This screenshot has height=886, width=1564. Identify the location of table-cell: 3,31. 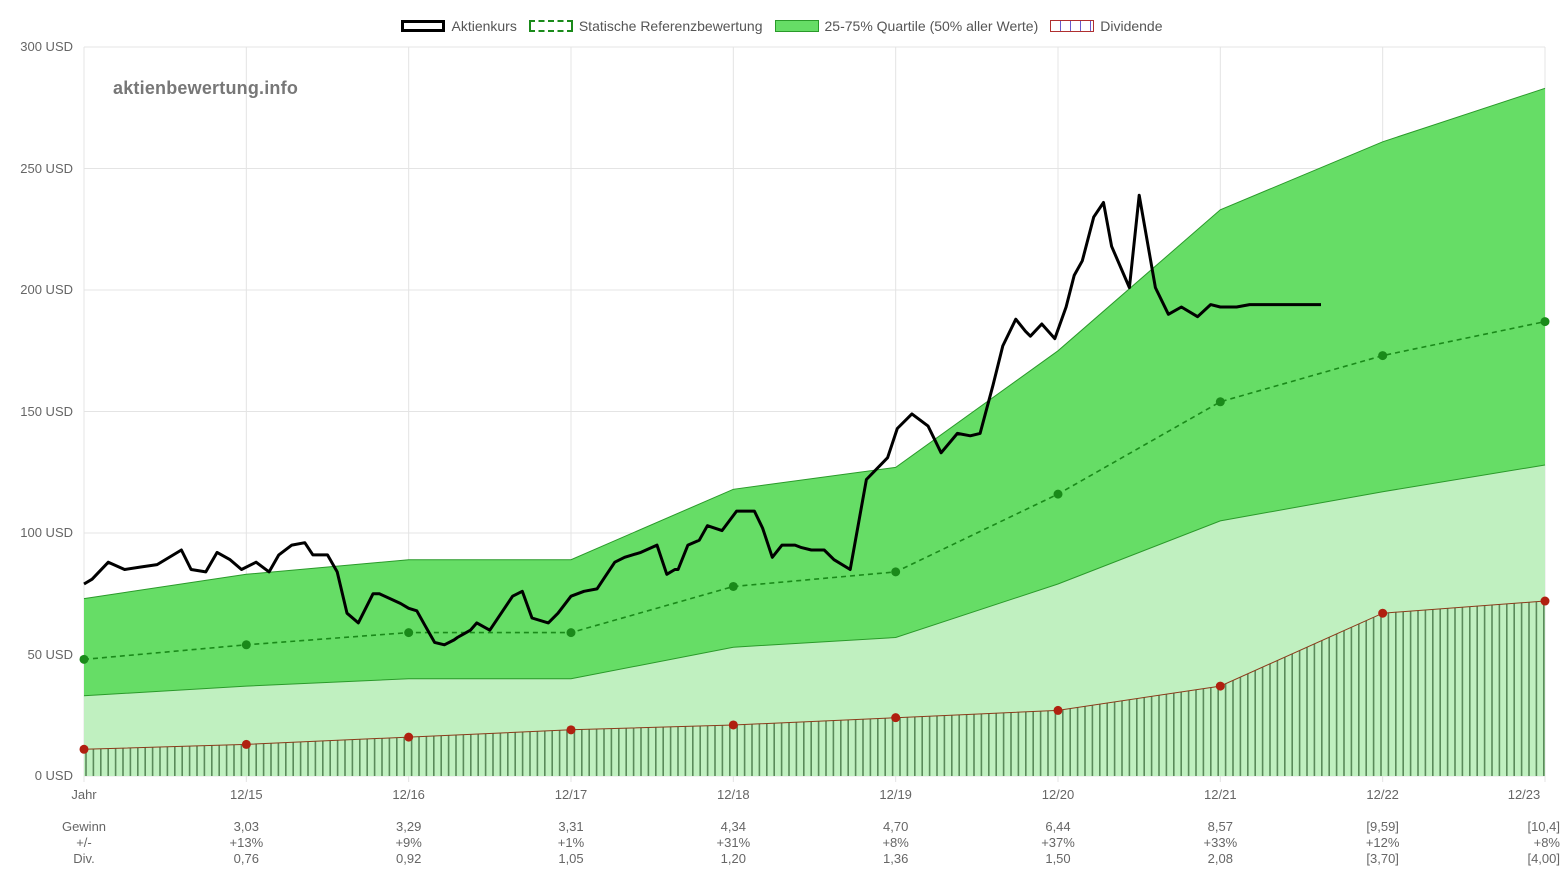
(571, 826).